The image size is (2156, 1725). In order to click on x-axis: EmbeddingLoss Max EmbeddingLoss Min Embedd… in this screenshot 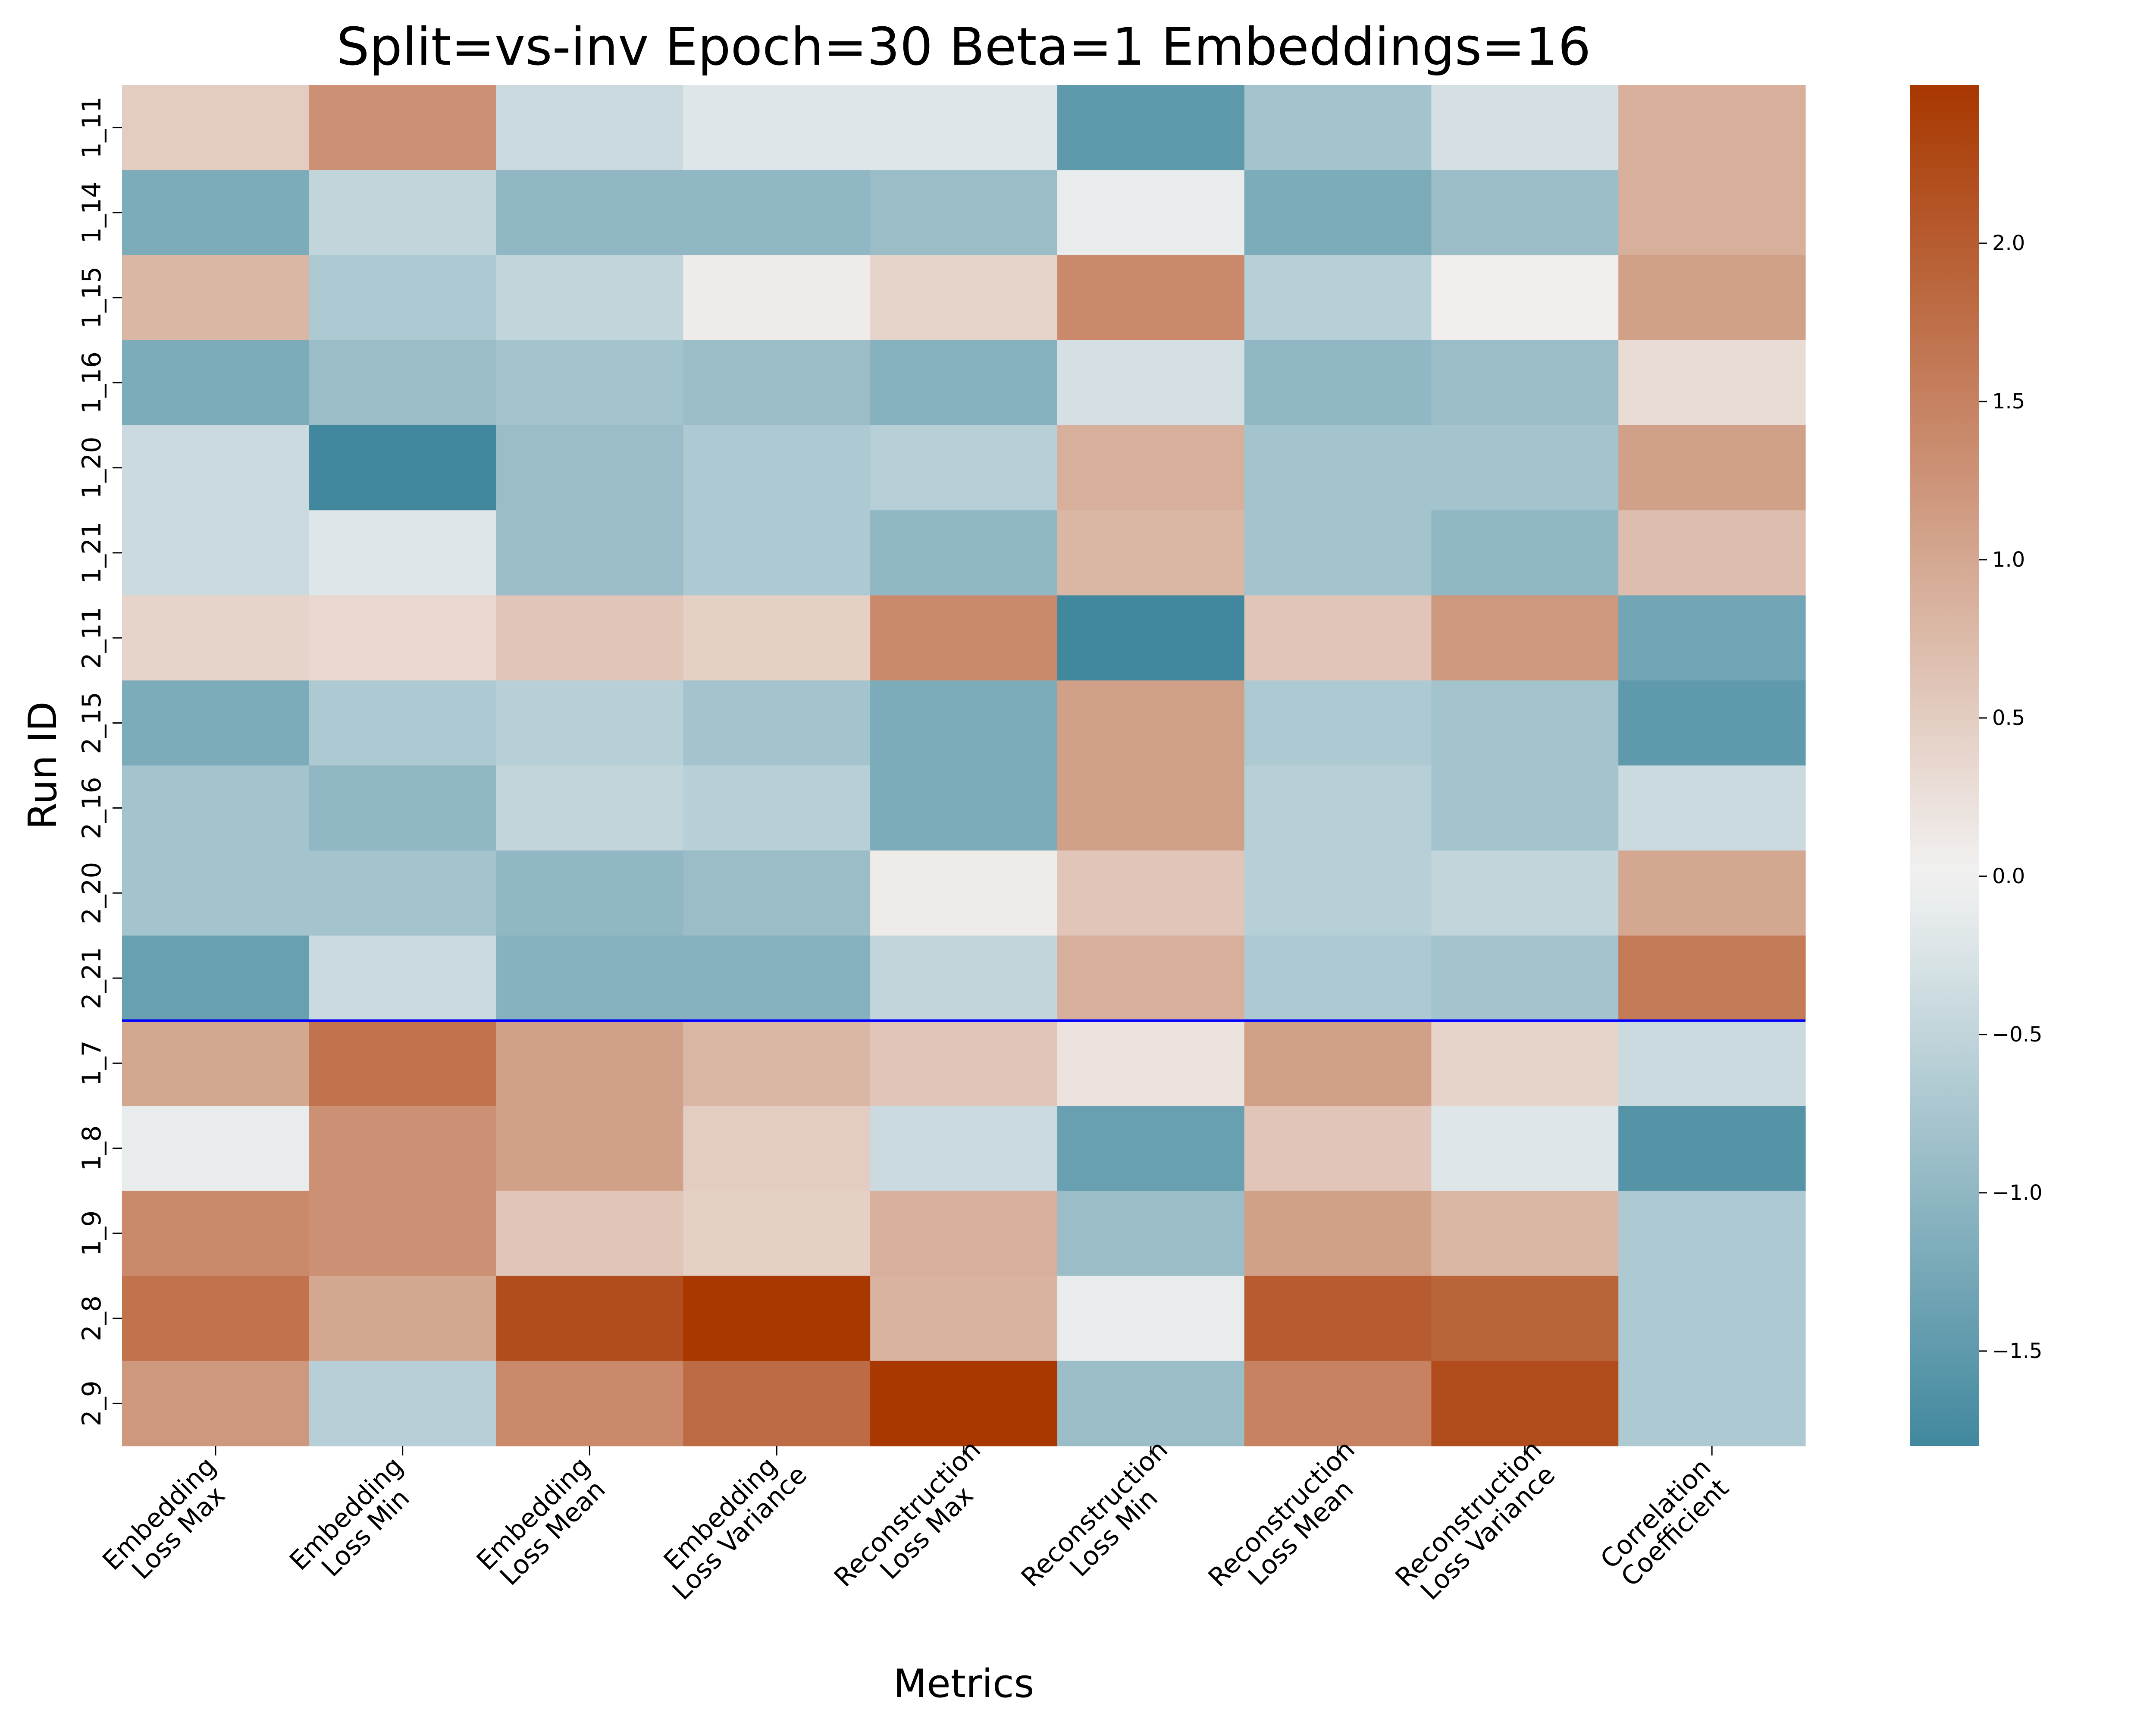, I will do `click(916, 1523)`.